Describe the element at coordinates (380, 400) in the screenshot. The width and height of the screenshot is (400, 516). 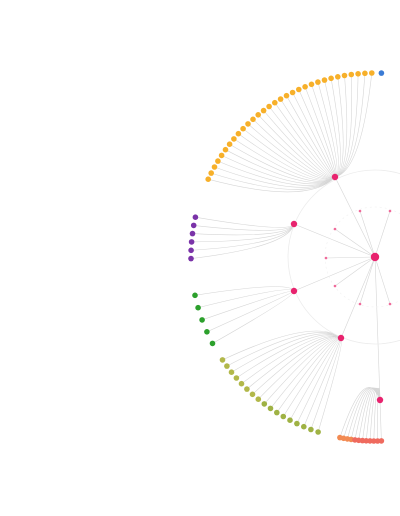
I see `coral-hub-node` at that location.